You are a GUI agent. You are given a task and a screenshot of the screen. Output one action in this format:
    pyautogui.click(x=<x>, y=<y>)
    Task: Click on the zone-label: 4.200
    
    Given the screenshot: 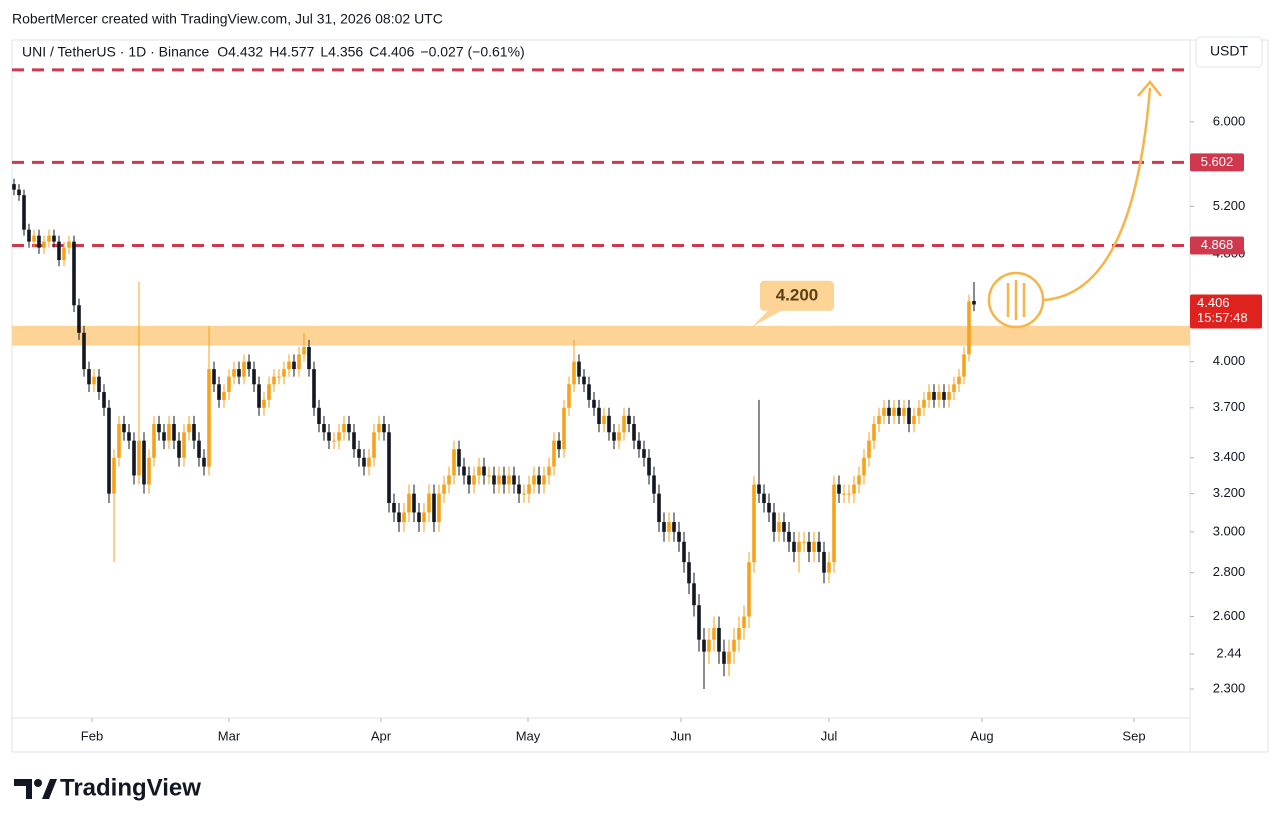 What is the action you would take?
    pyautogui.click(x=797, y=294)
    